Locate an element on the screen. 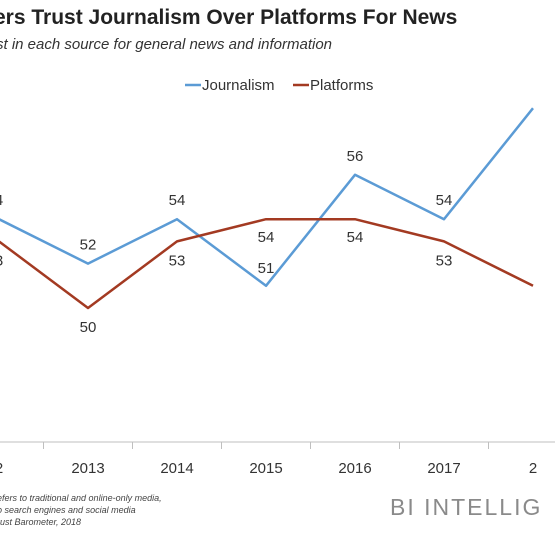  data-label-platforms: 3 is located at coordinates (1, 260).